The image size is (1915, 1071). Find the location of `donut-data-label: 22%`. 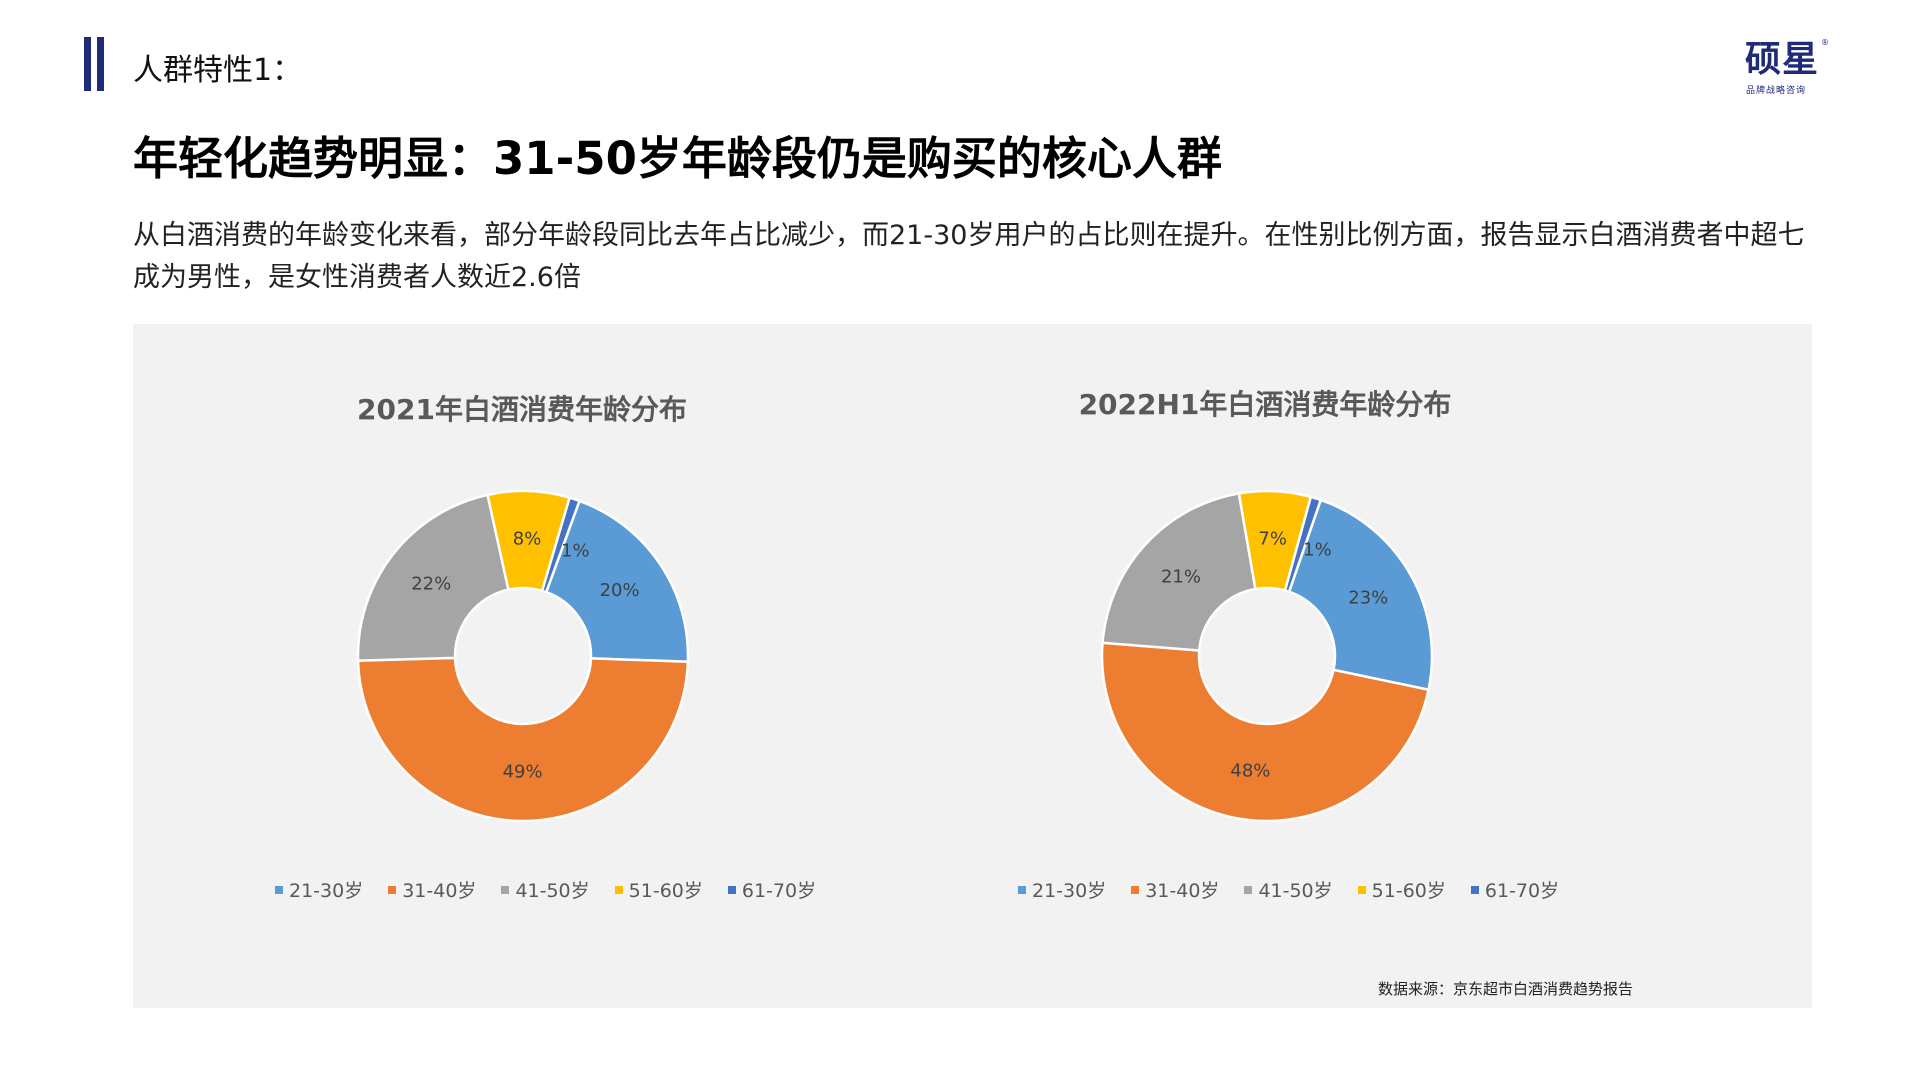

donut-data-label: 22% is located at coordinates (431, 583).